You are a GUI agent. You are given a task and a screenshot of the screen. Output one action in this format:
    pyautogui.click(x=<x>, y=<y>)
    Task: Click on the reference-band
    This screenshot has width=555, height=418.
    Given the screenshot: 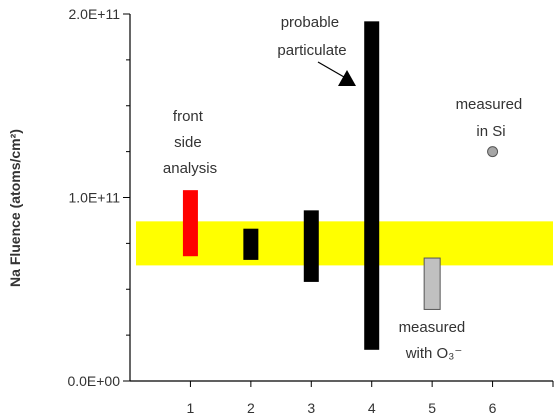 What is the action you would take?
    pyautogui.click(x=344, y=243)
    